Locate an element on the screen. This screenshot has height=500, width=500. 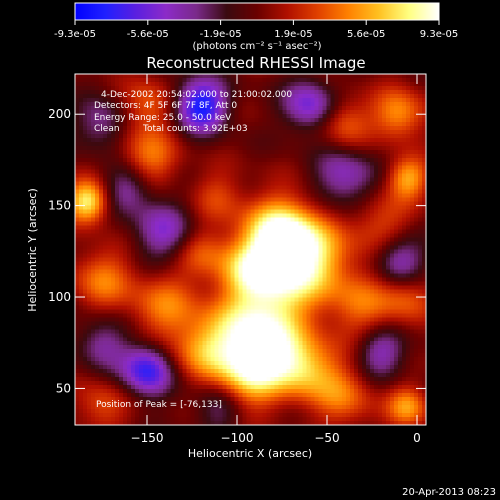
colorbar-tick-label: -1.9e-05 is located at coordinates (221, 34).